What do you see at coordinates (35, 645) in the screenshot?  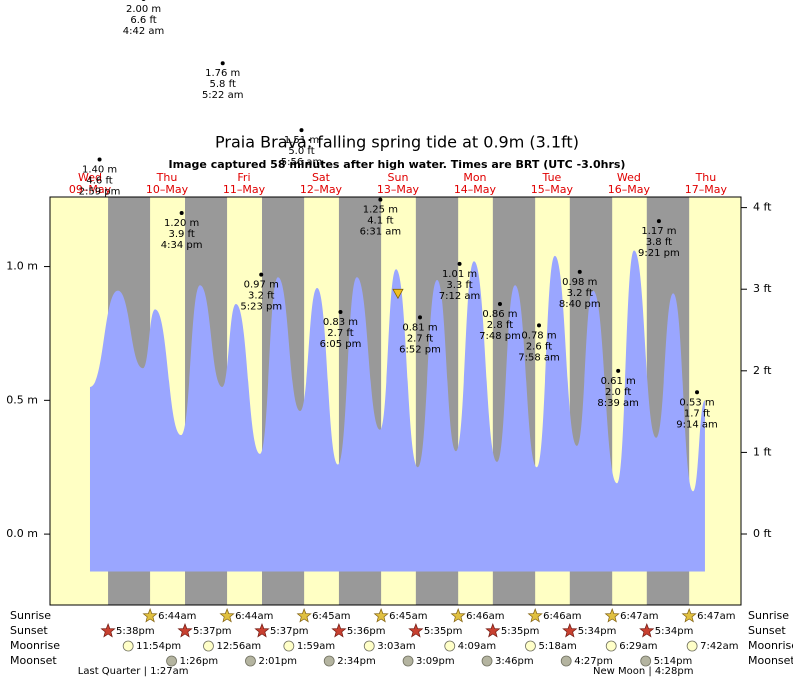 I see `row-label-left: Moonrise` at bounding box center [35, 645].